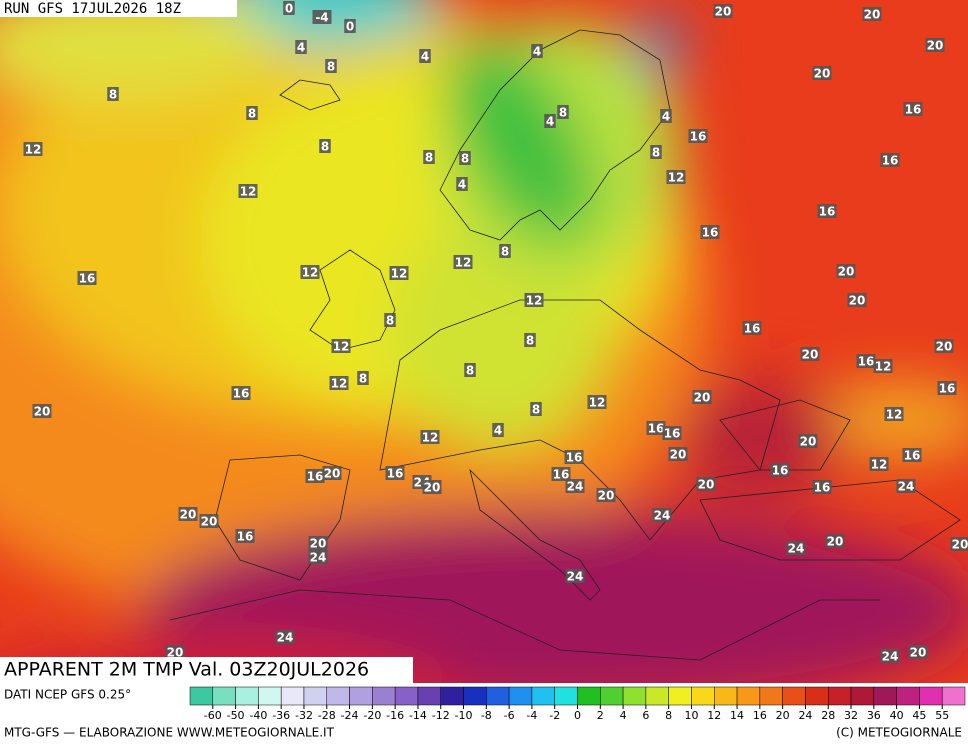 This screenshot has width=968, height=749. What do you see at coordinates (645, 715) in the screenshot?
I see `colorbar-tick-label: 6` at bounding box center [645, 715].